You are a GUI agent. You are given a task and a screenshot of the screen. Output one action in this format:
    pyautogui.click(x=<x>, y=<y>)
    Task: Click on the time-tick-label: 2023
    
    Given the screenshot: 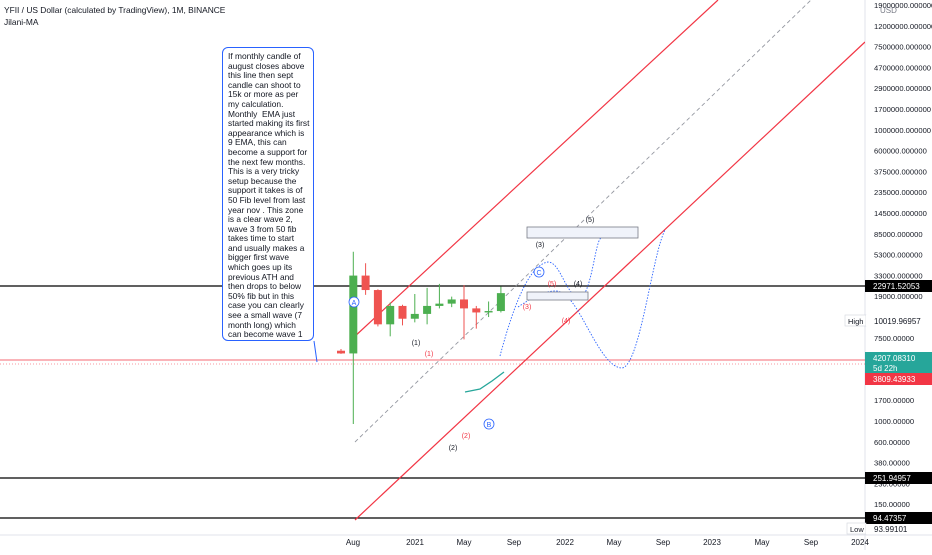 What is the action you would take?
    pyautogui.click(x=712, y=542)
    